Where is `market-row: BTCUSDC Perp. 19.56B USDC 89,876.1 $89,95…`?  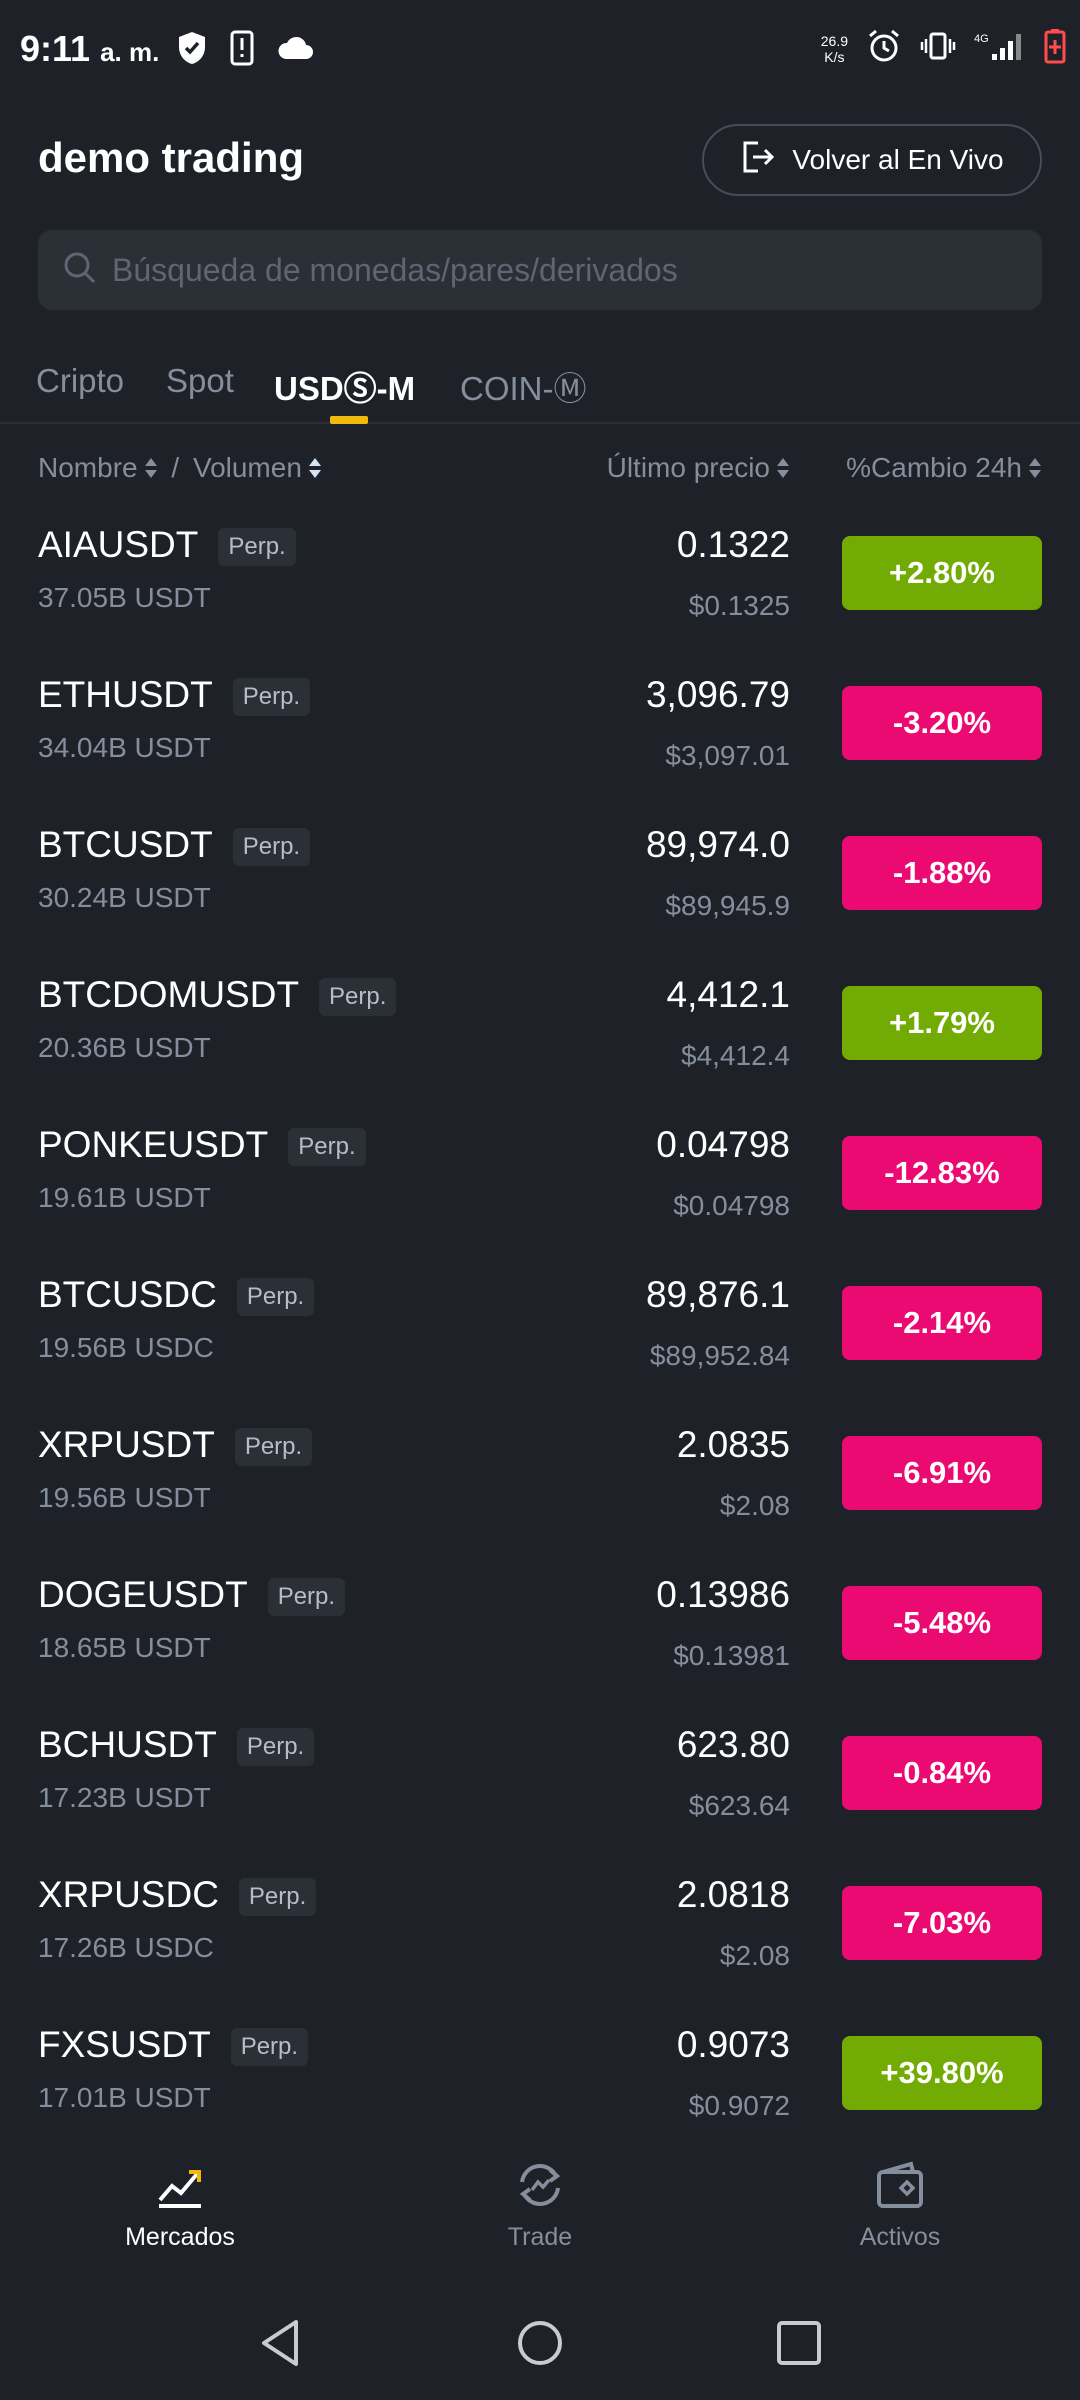
market-row: BTCUSDC Perp. 19.56B USDC 89,876.1 $89,95… is located at coordinates (540, 1345).